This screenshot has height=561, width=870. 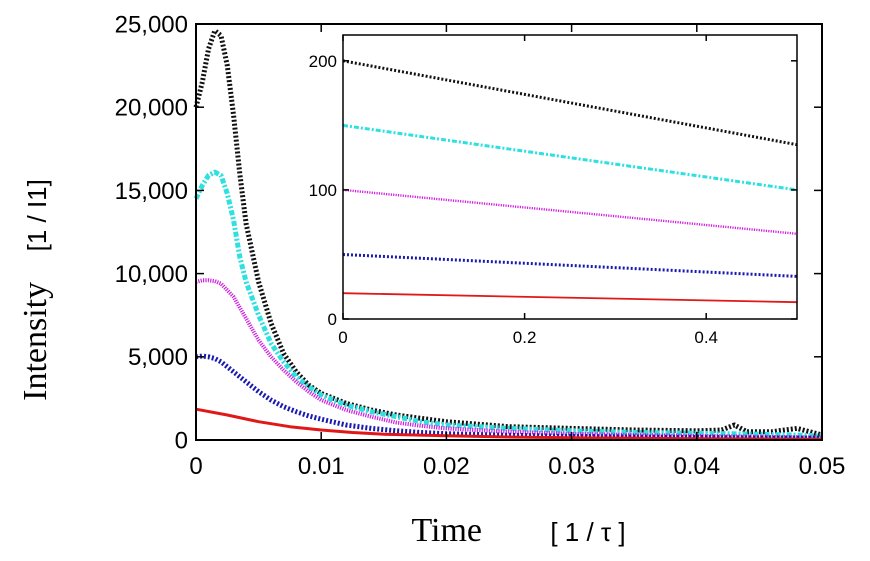 I want to click on main-y-tick-label: 25,000, so click(x=151, y=24).